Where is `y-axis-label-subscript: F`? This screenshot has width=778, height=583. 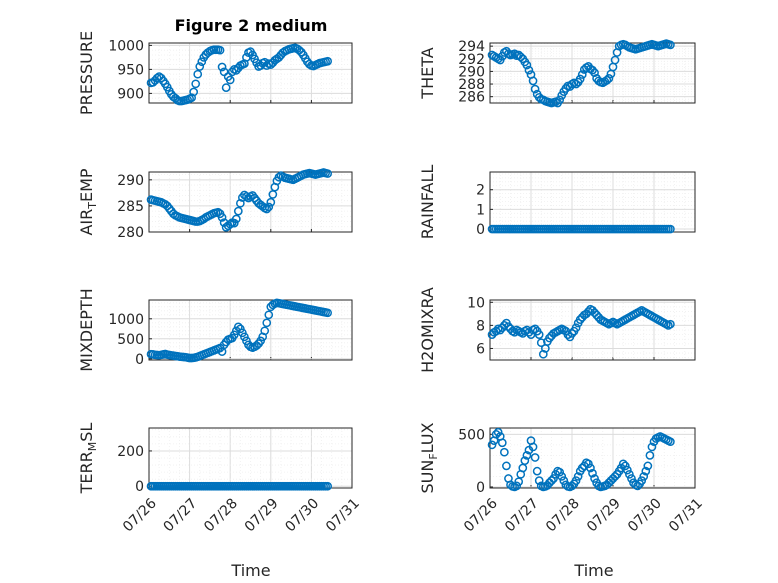 y-axis-label-subscript: F is located at coordinates (433, 456).